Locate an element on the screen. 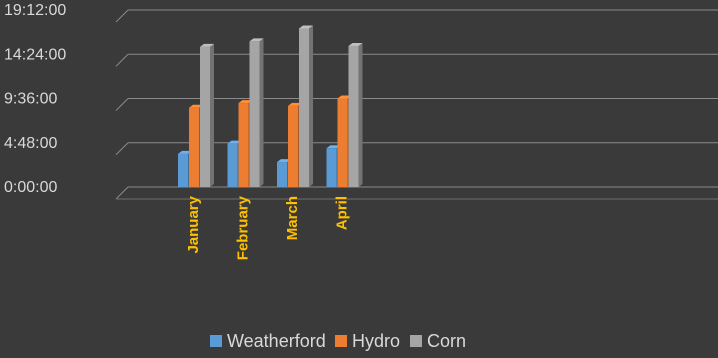  y-tick-label: 19:12:00 is located at coordinates (35, 10).